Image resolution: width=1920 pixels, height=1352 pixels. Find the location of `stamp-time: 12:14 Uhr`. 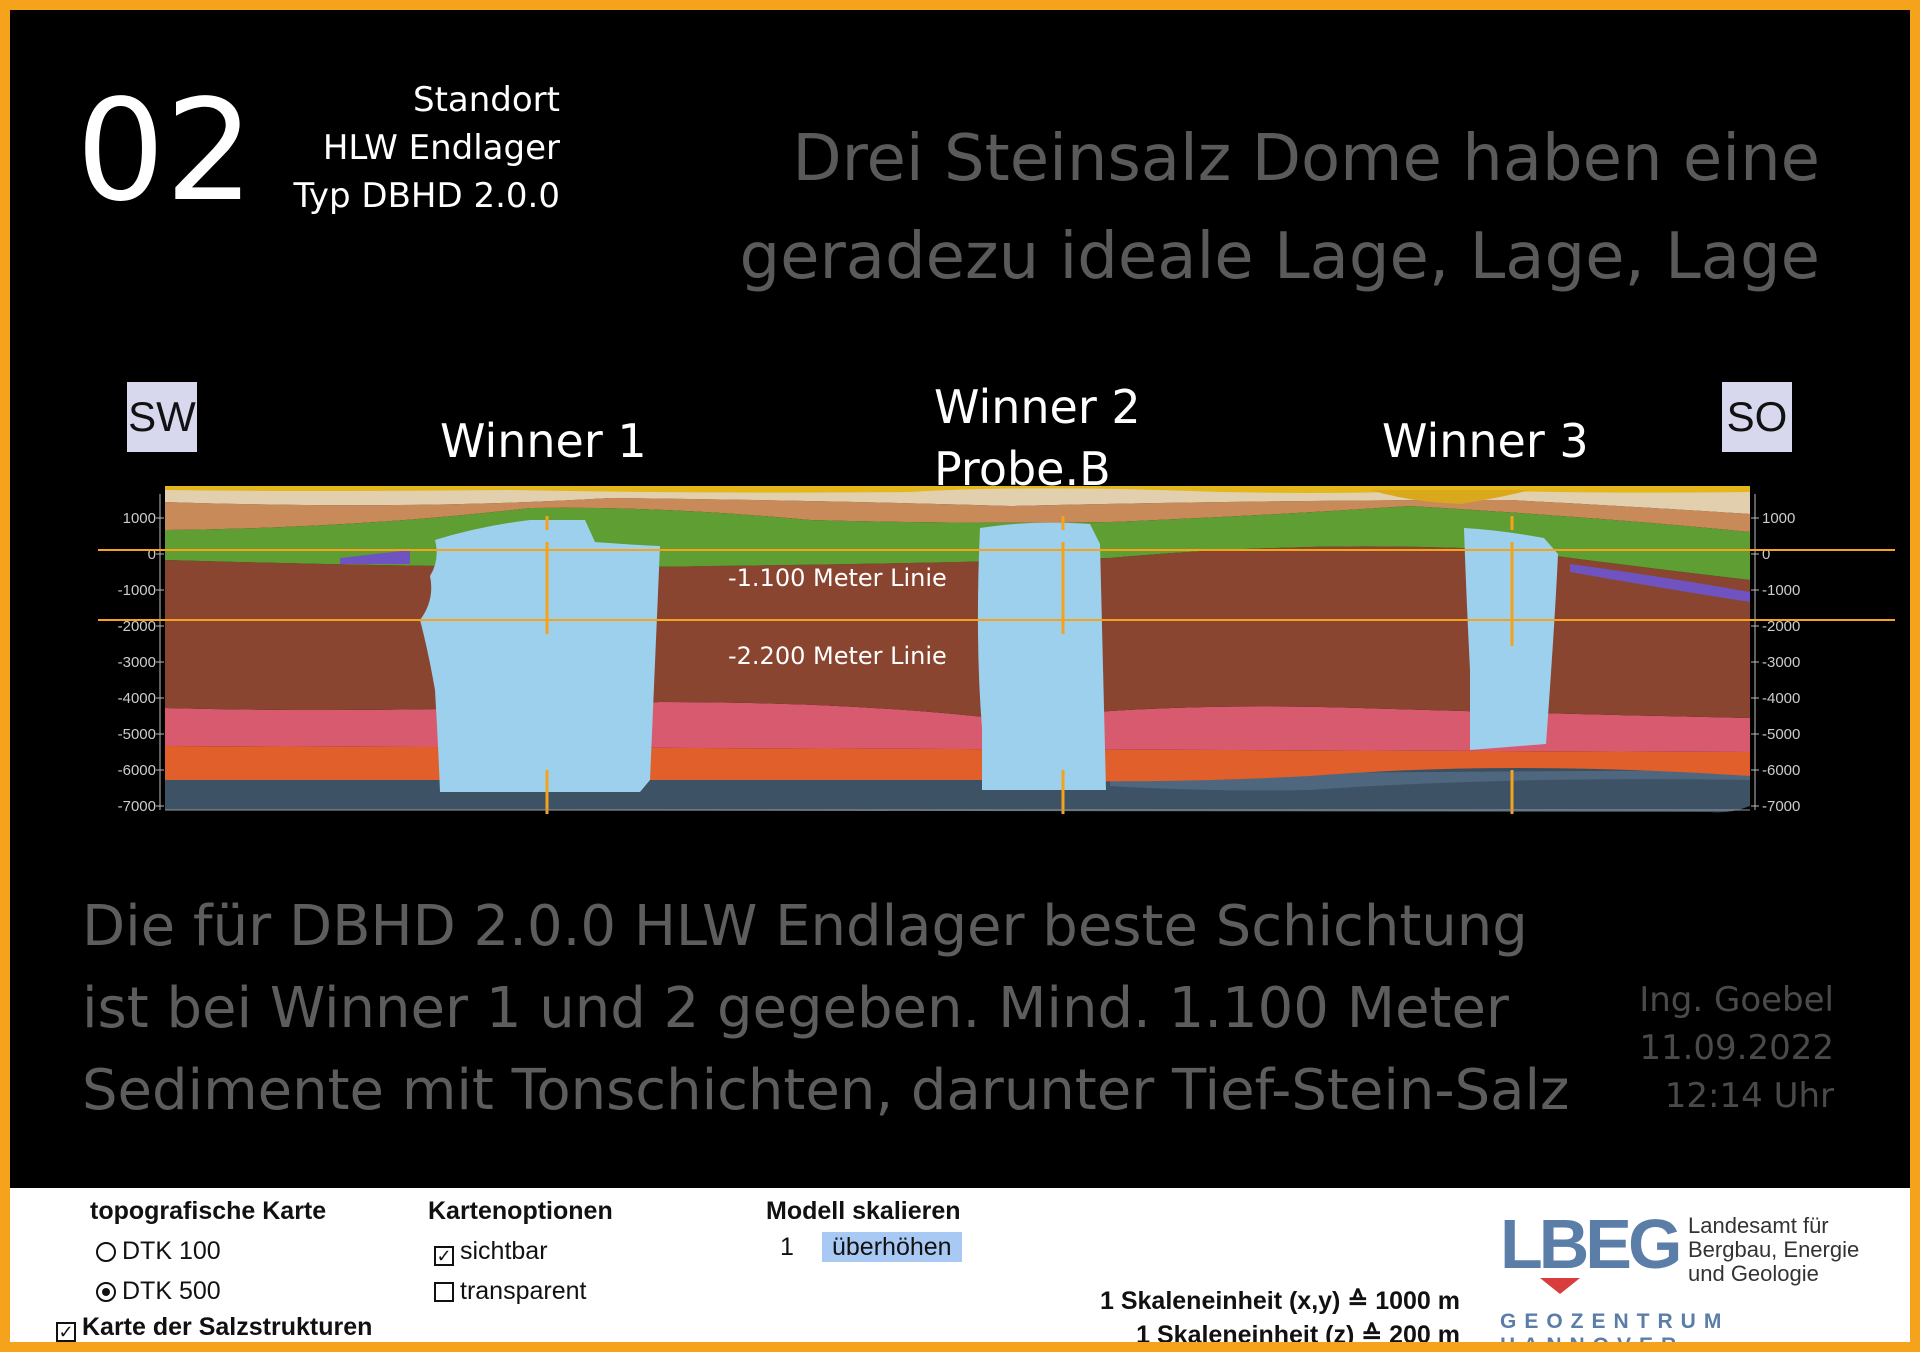

stamp-time: 12:14 Uhr is located at coordinates (1749, 1096).